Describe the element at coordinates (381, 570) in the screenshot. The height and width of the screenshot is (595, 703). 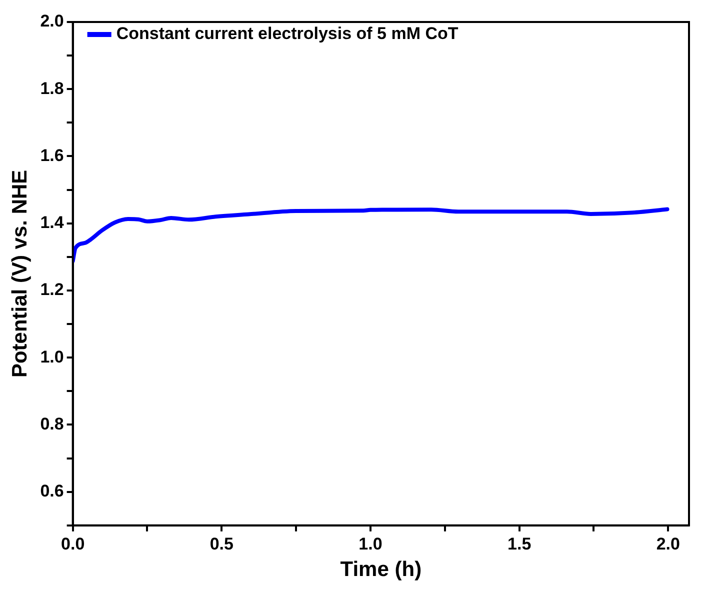
I see `x-axis-title: Time (h)` at that location.